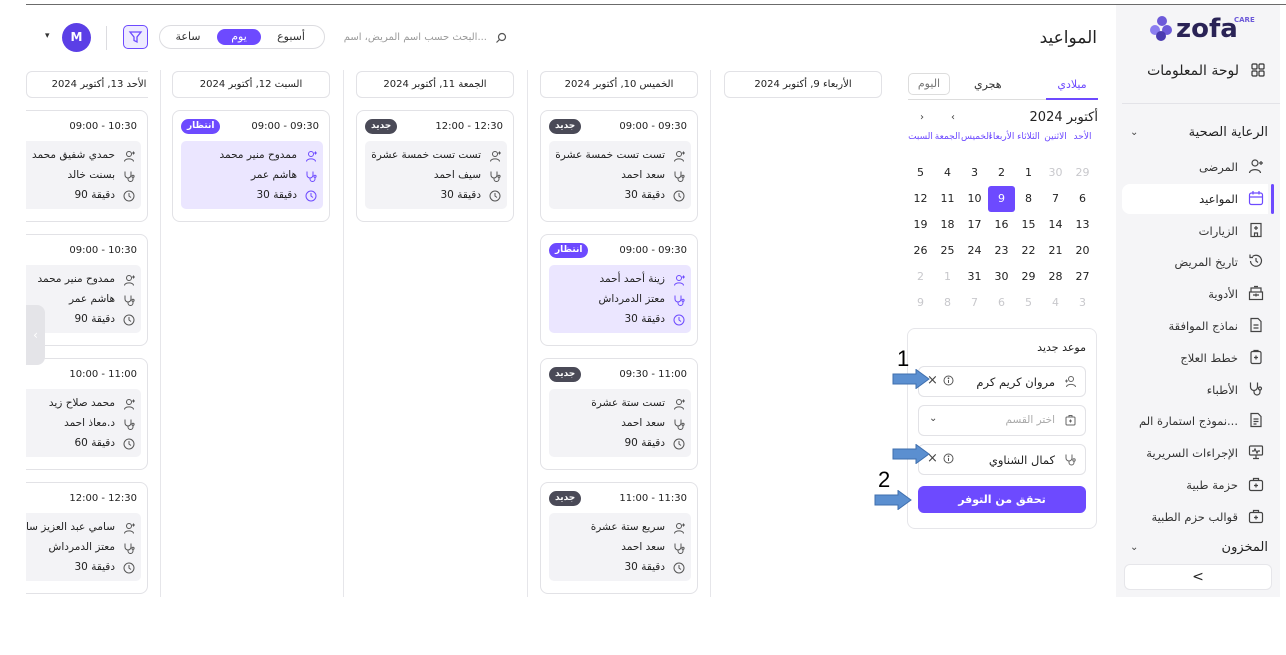 The height and width of the screenshot is (655, 1286). Describe the element at coordinates (1199, 550) in the screenshot. I see `section-inventory: المخزون ⌄` at that location.